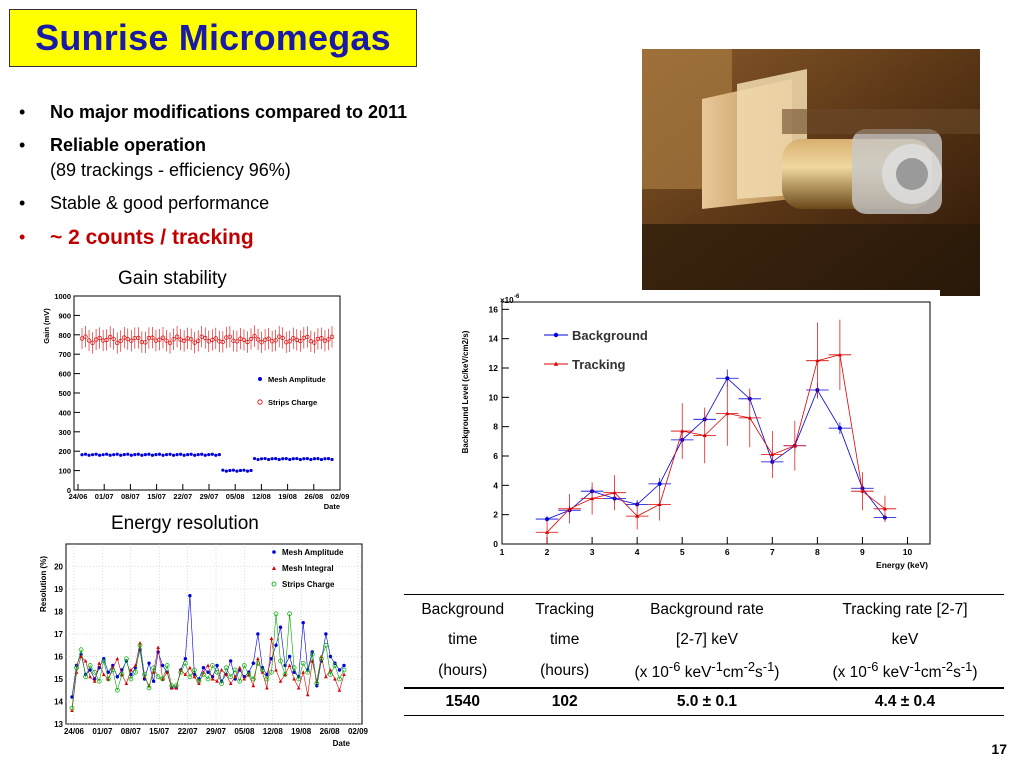 This screenshot has width=1024, height=768. What do you see at coordinates (706, 702) in the screenshot?
I see `value-cell: 5.0 ± 0.1` at bounding box center [706, 702].